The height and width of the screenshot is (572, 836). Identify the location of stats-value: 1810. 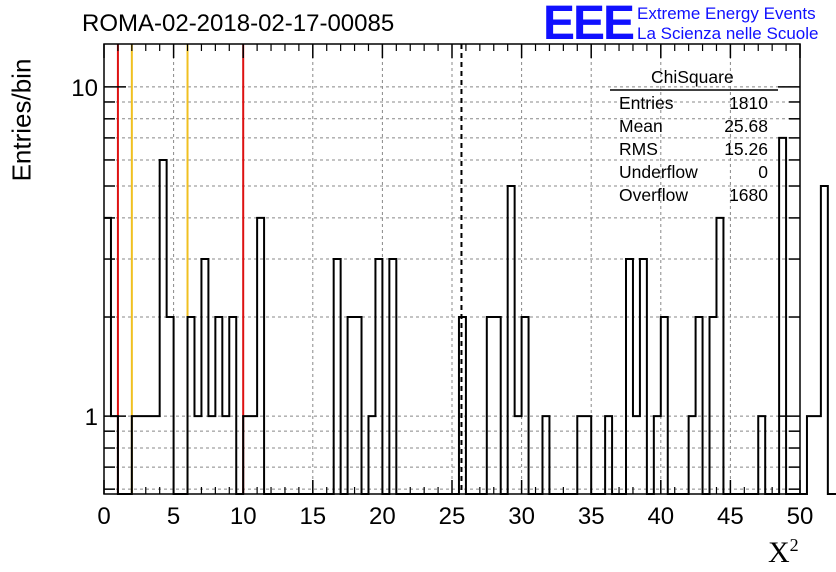
(748, 103).